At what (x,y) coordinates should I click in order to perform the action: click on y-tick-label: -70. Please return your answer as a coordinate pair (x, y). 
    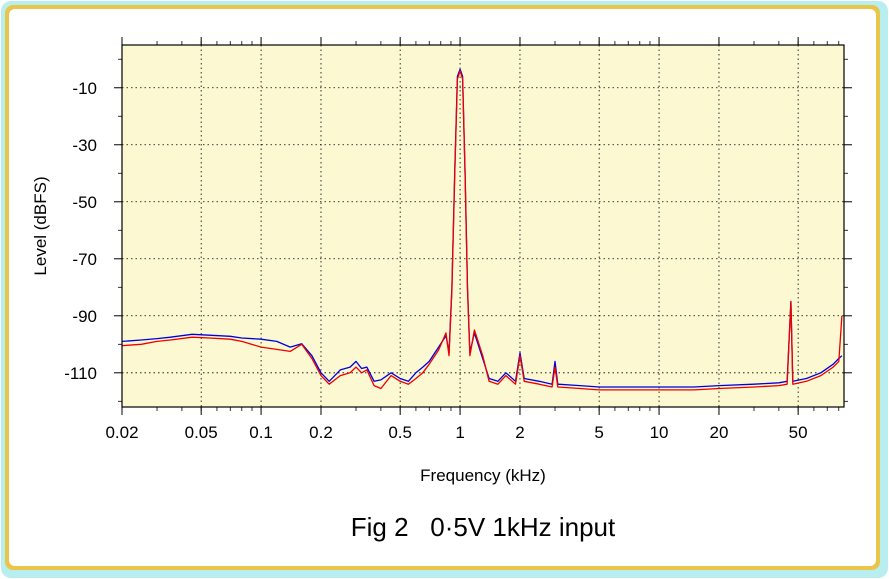
    Looking at the image, I should click on (84, 259).